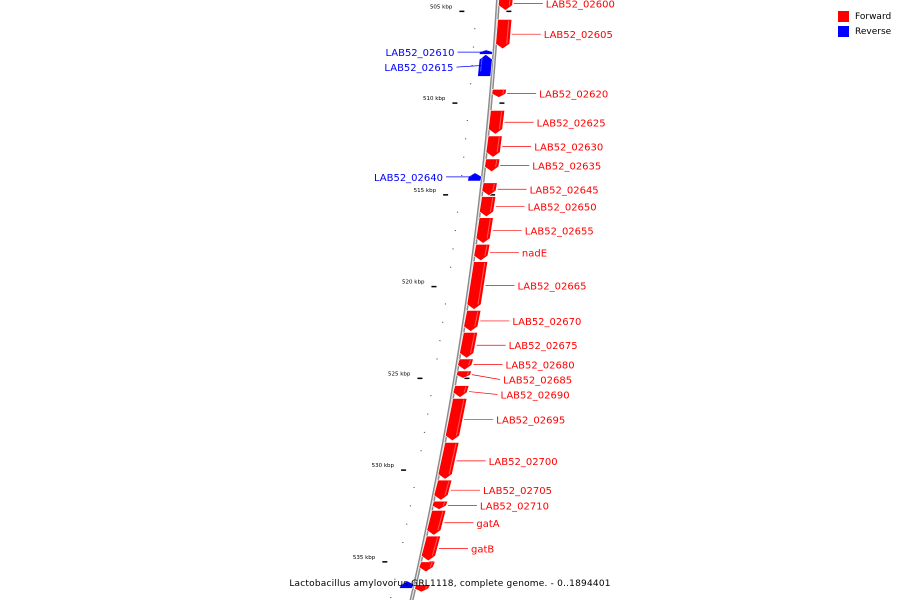  I want to click on legend-item-reverse: Reverse, so click(864, 31).